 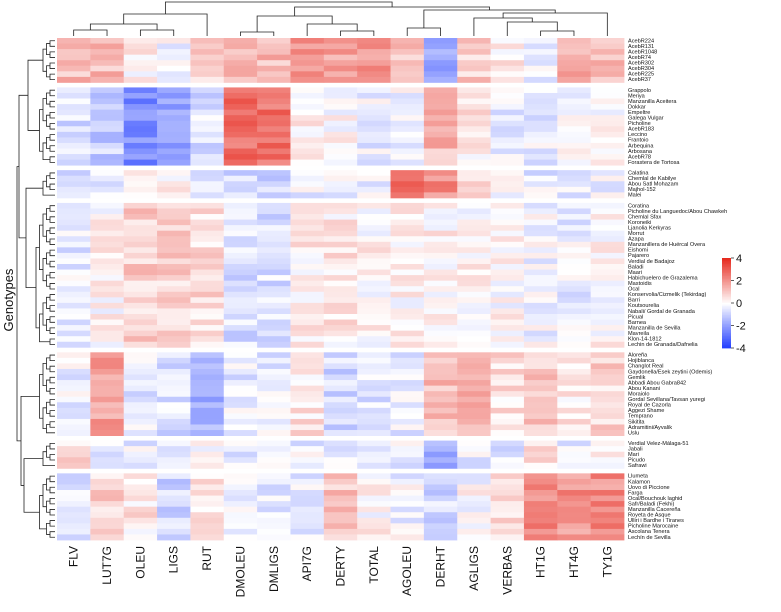 What do you see at coordinates (650, 428) in the screenshot?
I see `row-label: Adramitini/Ayvalik` at bounding box center [650, 428].